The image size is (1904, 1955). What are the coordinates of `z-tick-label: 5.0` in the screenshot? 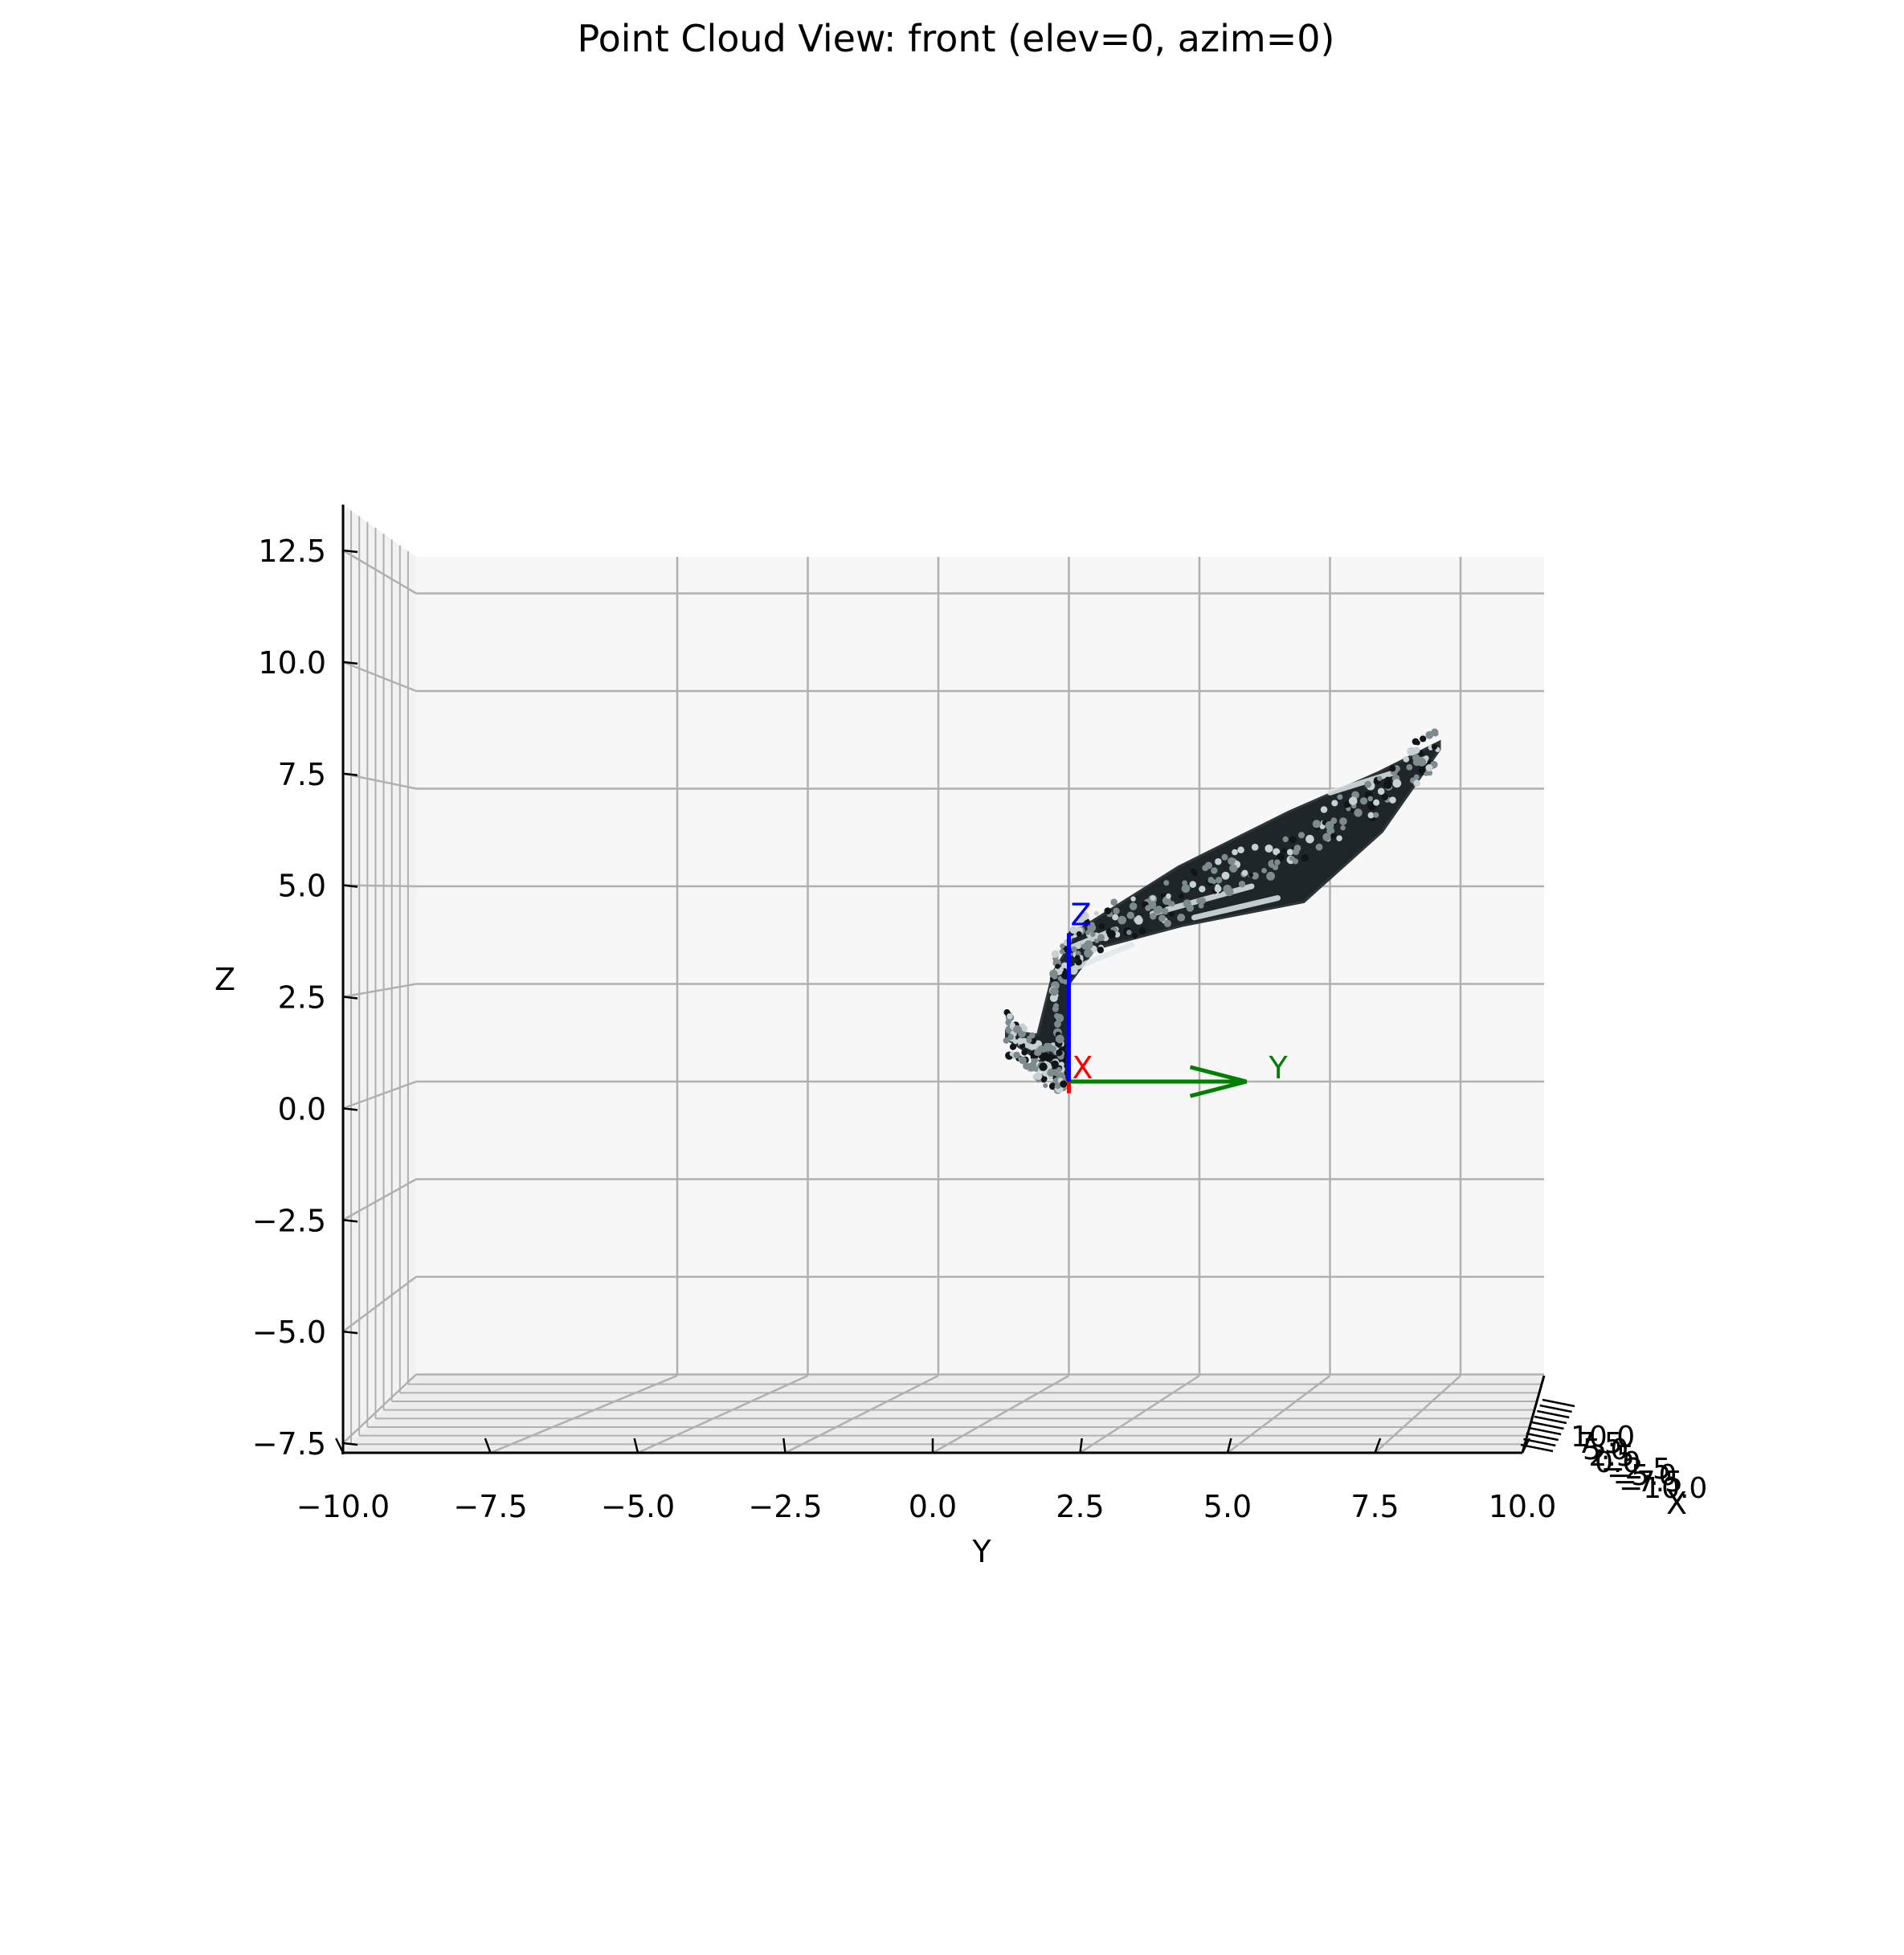 It's located at (302, 887).